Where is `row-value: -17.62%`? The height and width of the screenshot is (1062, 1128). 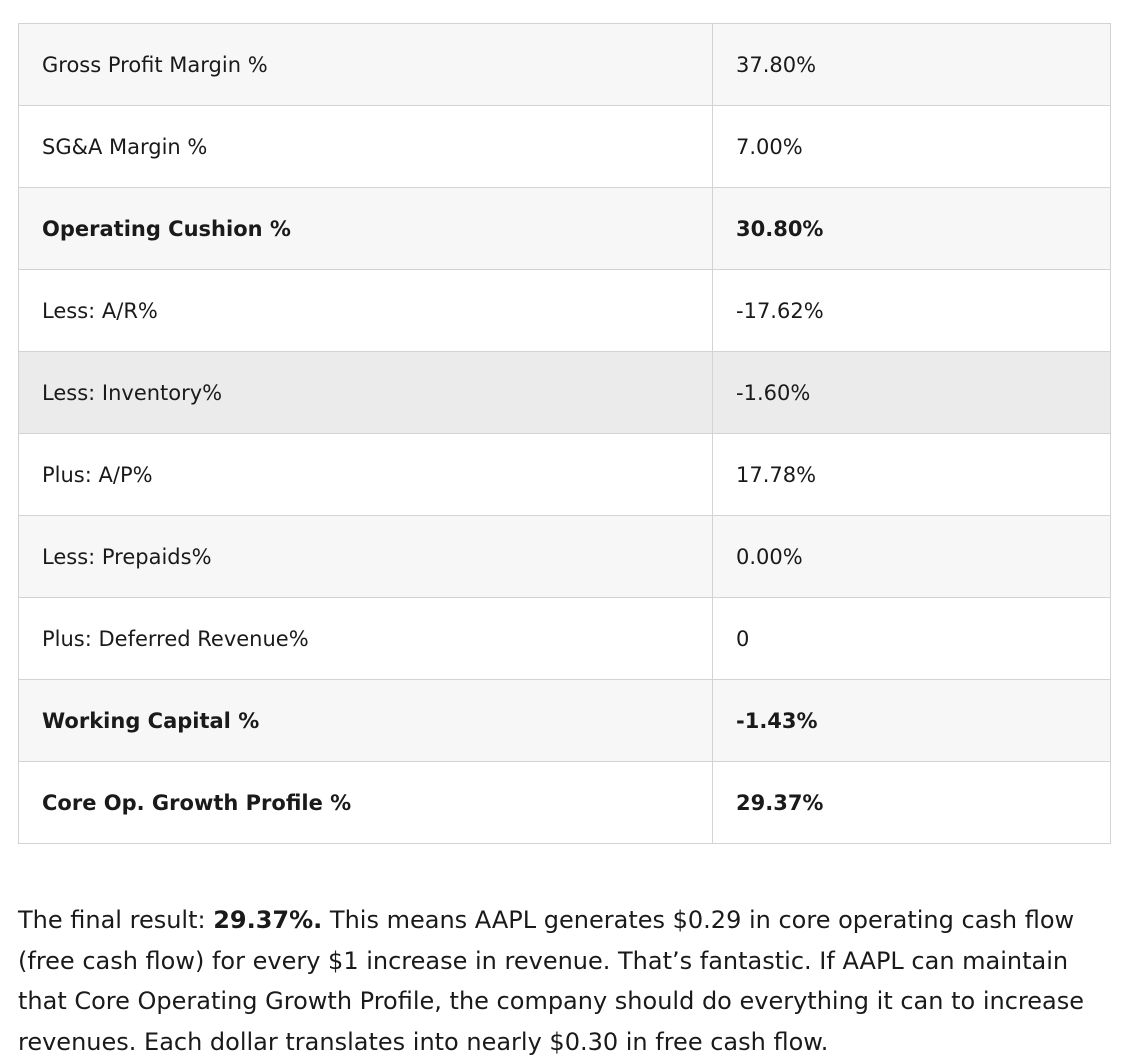
row-value: -17.62% is located at coordinates (911, 310).